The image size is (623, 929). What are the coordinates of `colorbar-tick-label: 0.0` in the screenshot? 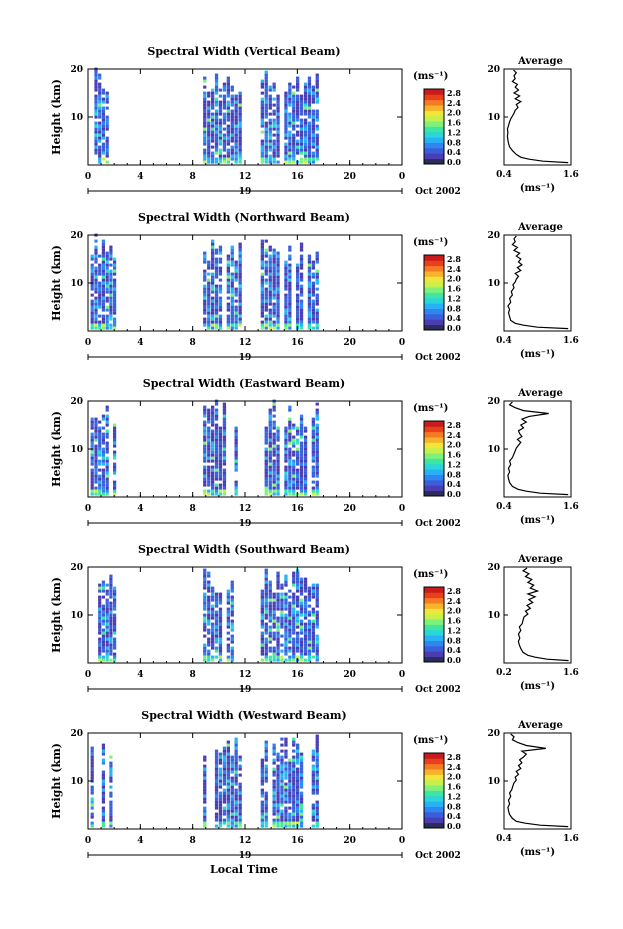 It's located at (454, 328).